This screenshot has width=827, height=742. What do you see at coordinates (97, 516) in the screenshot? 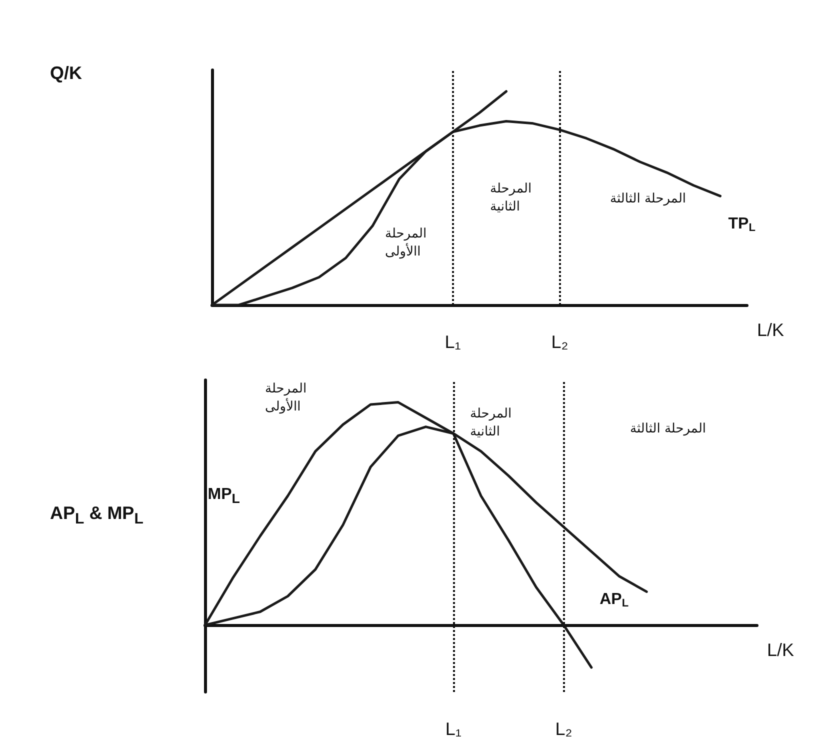
I see `y-axis-title: AP$_{L}$ & MP$_{L}$` at bounding box center [97, 516].